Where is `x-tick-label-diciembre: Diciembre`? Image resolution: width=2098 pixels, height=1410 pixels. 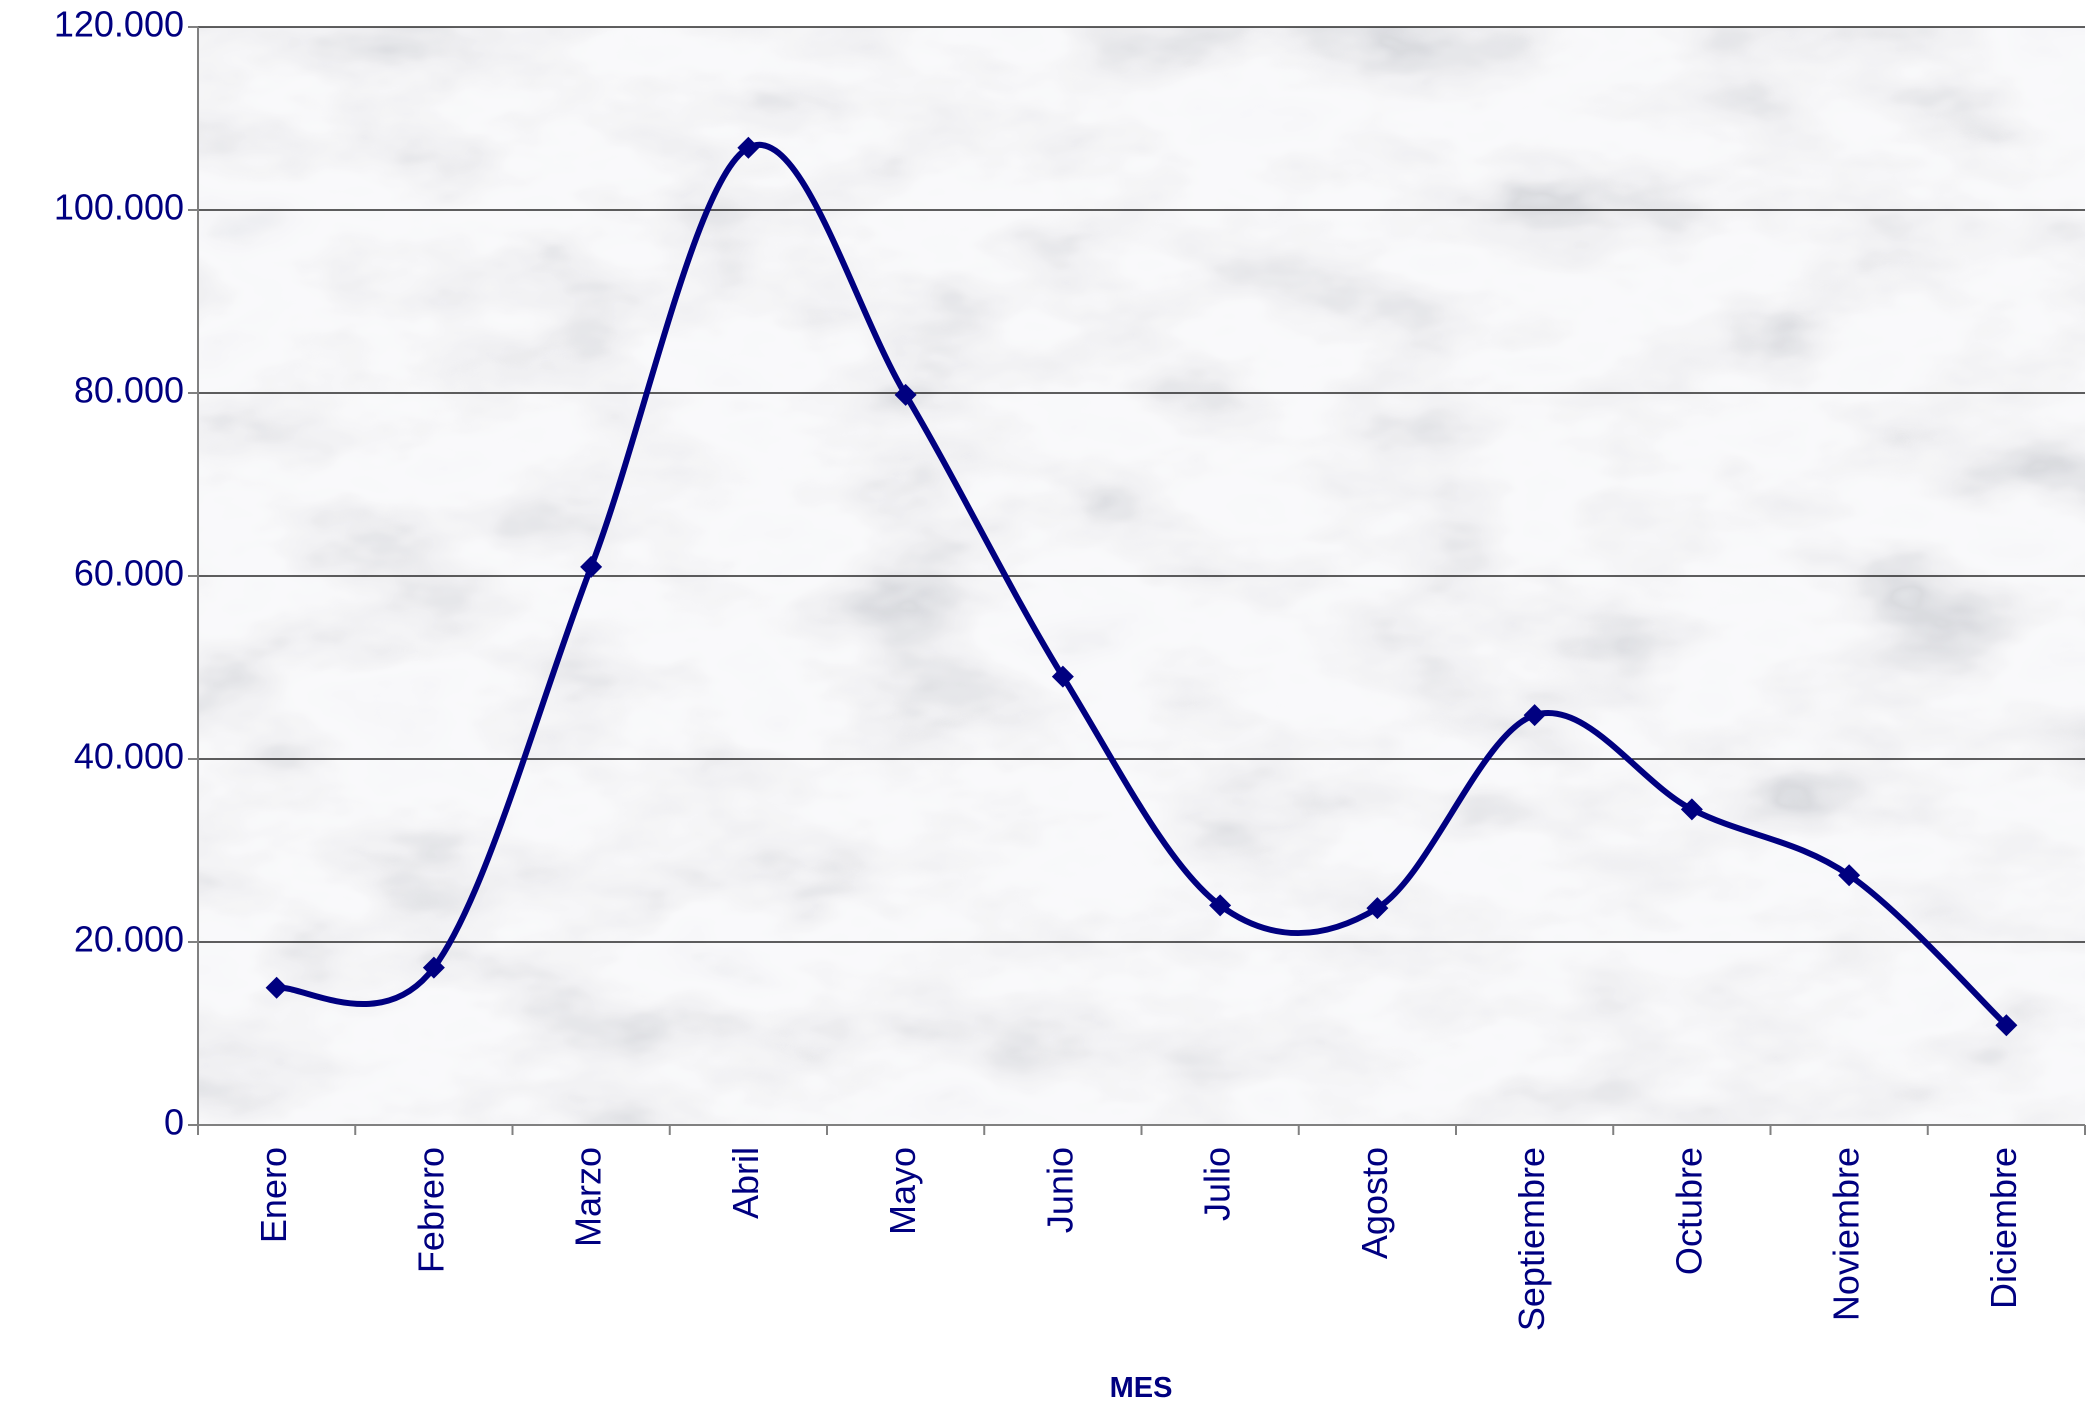 x-tick-label-diciembre: Diciembre is located at coordinates (2003, 1228).